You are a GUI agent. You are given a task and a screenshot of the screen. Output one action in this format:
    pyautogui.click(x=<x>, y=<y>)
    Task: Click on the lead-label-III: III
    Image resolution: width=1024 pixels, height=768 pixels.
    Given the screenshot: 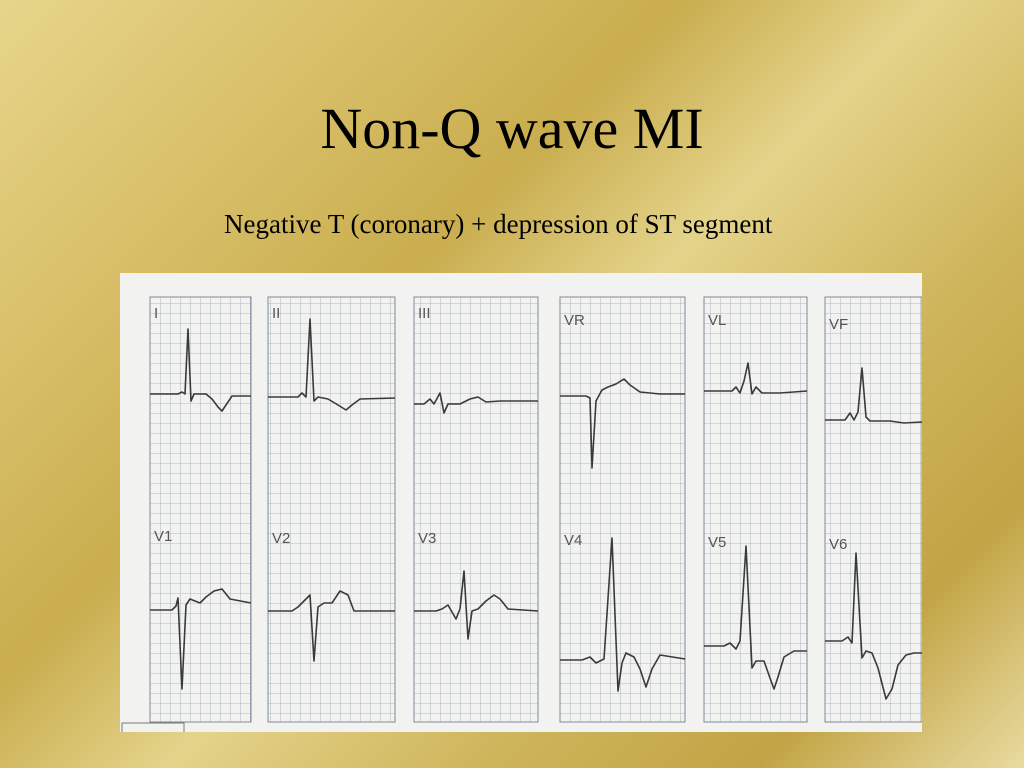 What is the action you would take?
    pyautogui.click(x=424, y=313)
    